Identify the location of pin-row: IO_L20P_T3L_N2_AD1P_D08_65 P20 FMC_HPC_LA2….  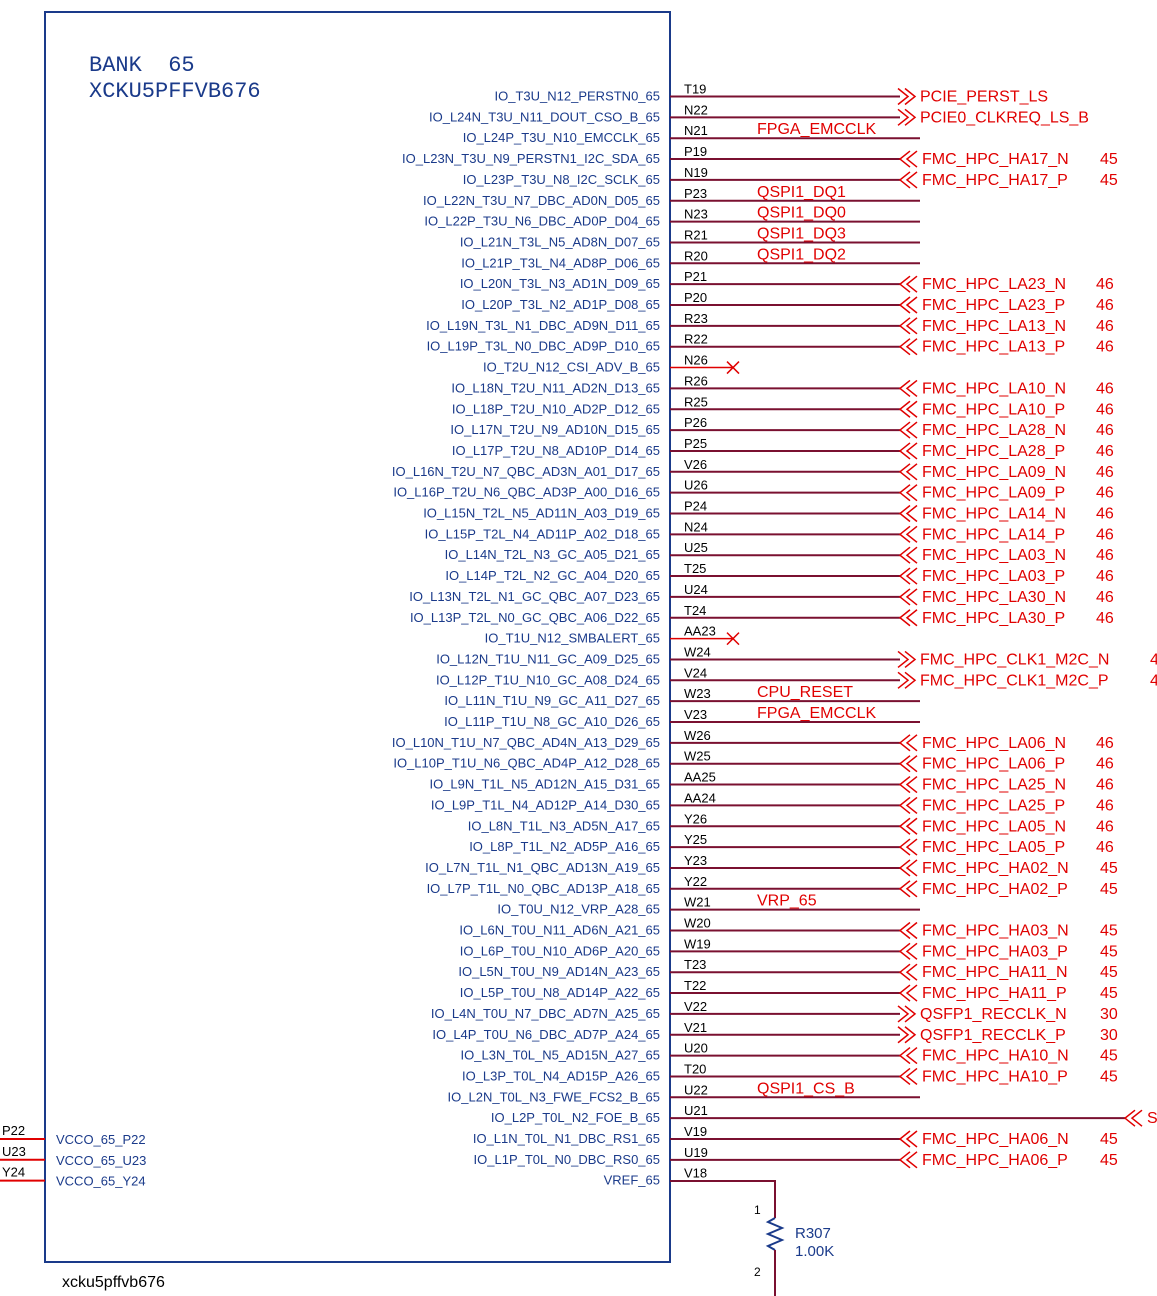
(787, 302).